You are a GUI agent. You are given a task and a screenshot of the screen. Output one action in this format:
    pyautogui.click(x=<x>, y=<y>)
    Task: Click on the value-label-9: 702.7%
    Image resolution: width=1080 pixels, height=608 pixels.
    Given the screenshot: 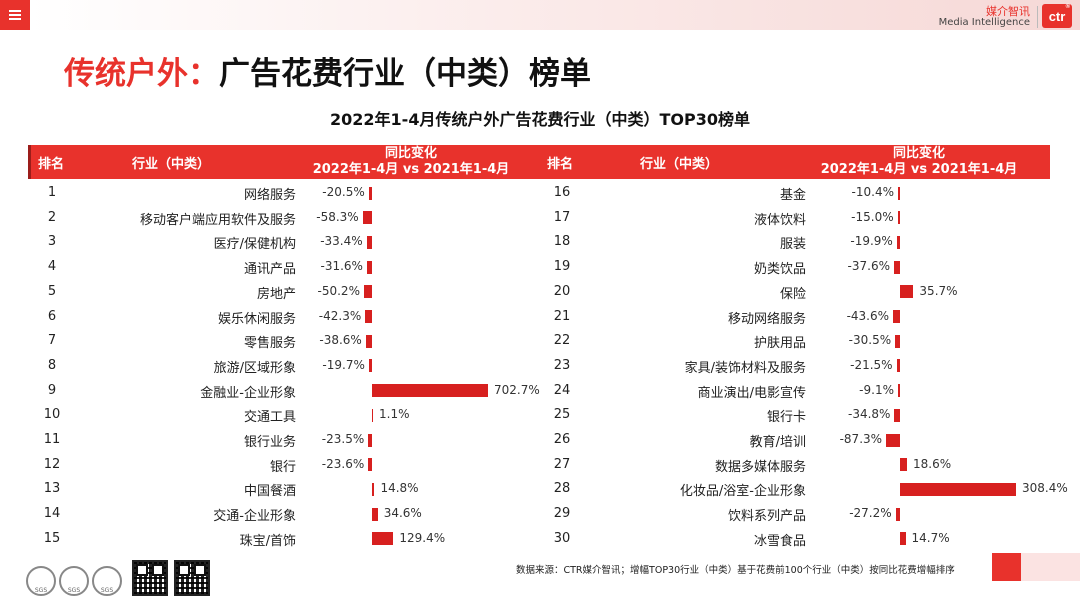 What is the action you would take?
    pyautogui.click(x=517, y=389)
    